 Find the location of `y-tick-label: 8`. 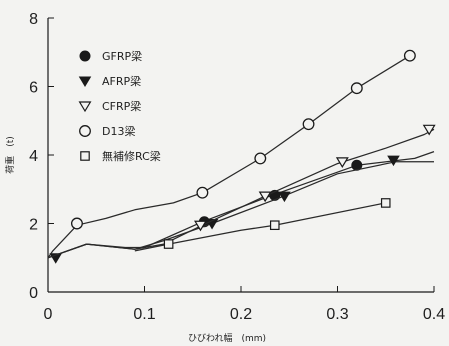

y-tick-label: 8 is located at coordinates (33, 19).